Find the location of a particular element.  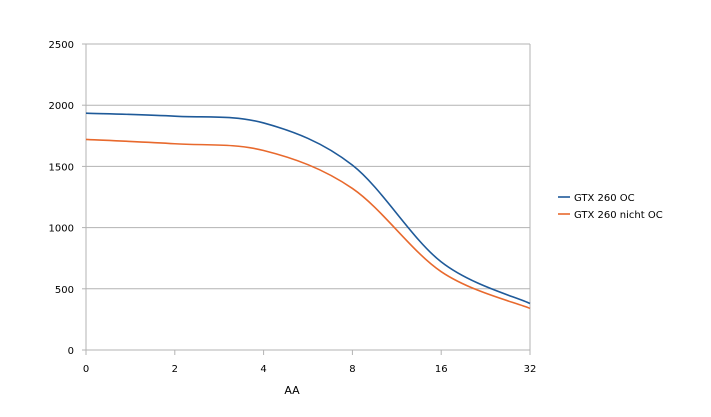

y-tick-label: 1500 is located at coordinates (61, 167).